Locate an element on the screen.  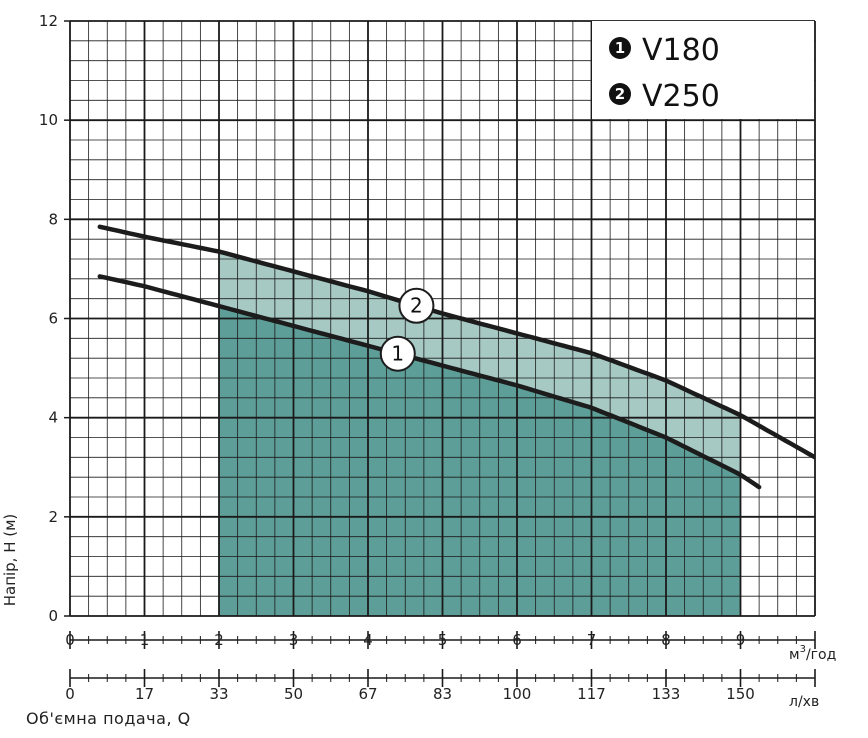
legend-num-2: 2 is located at coordinates (620, 94).